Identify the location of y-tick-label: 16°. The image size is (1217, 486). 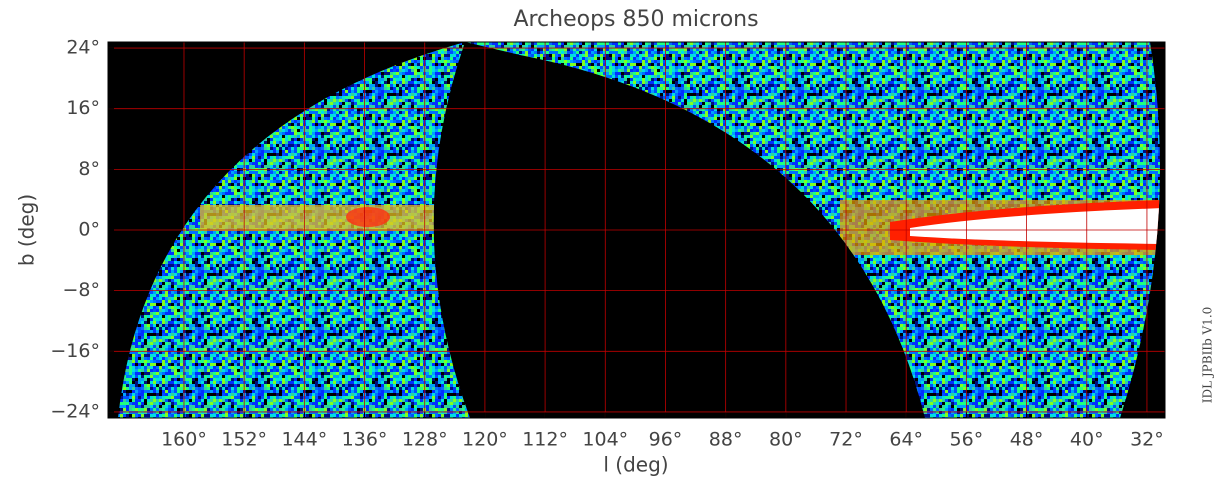
(83, 108).